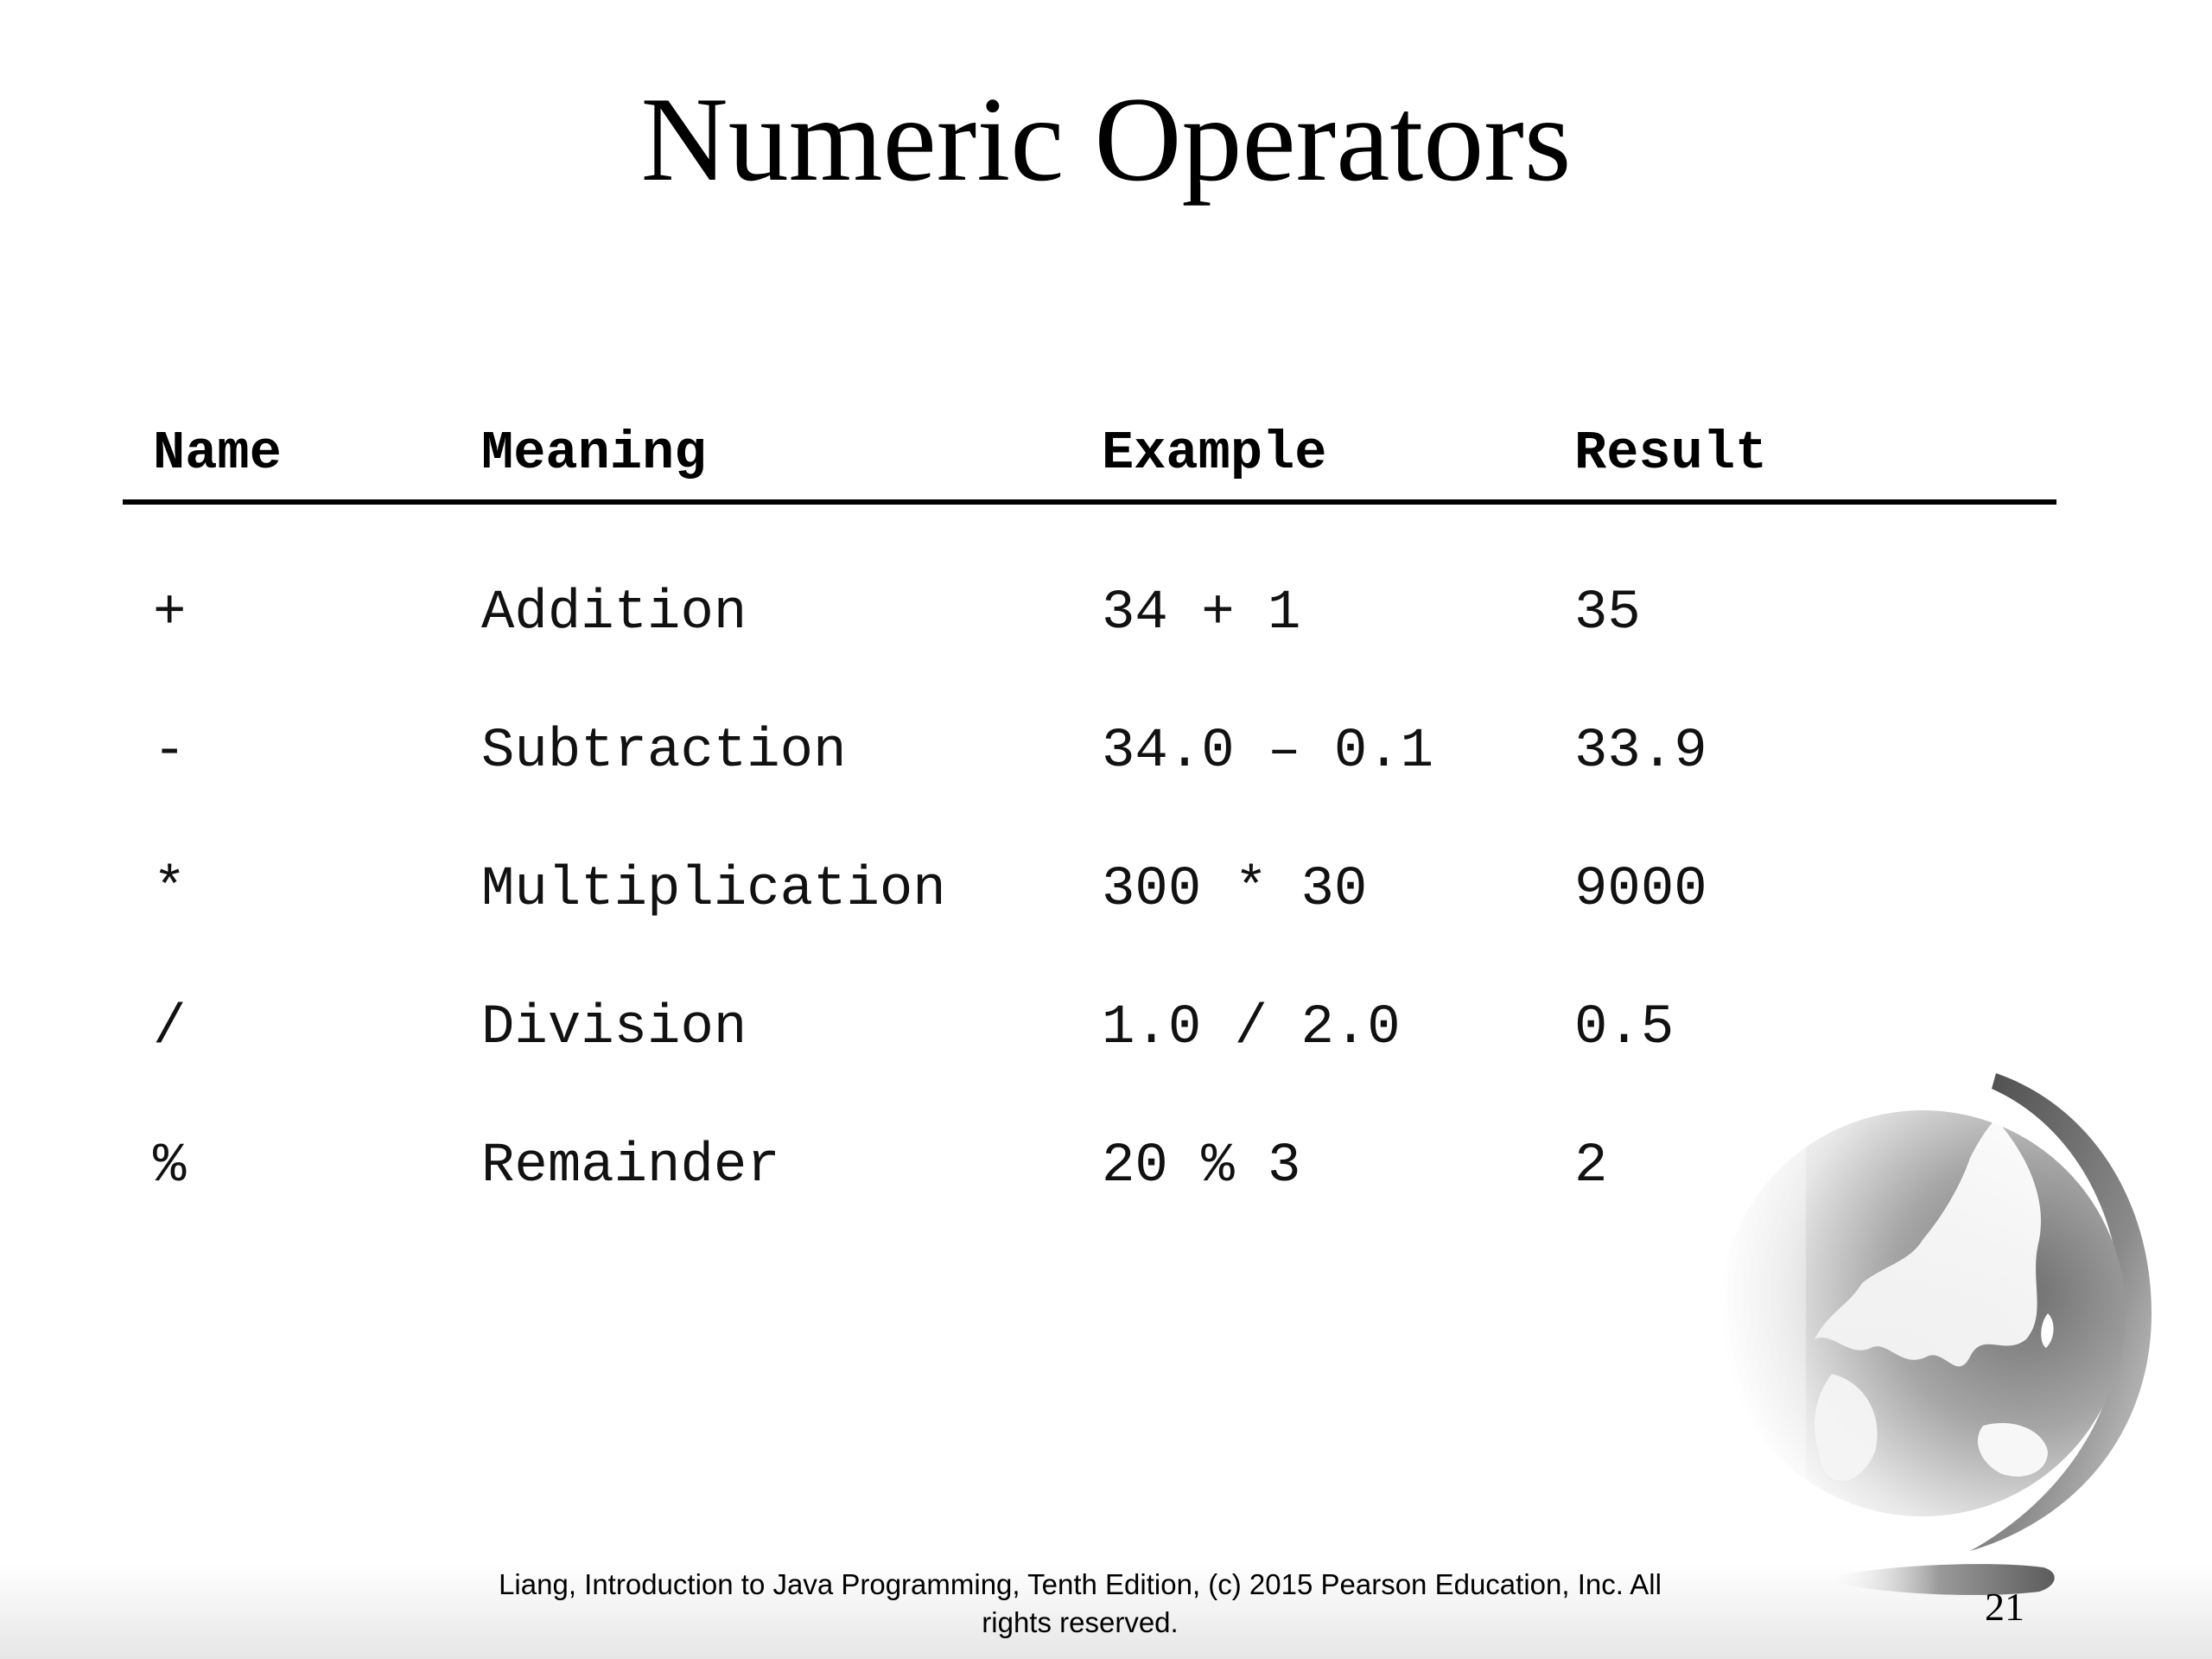  What do you see at coordinates (1090, 1028) in the screenshot?
I see `table-row: / Division 1.0 / 2.0 0.5` at bounding box center [1090, 1028].